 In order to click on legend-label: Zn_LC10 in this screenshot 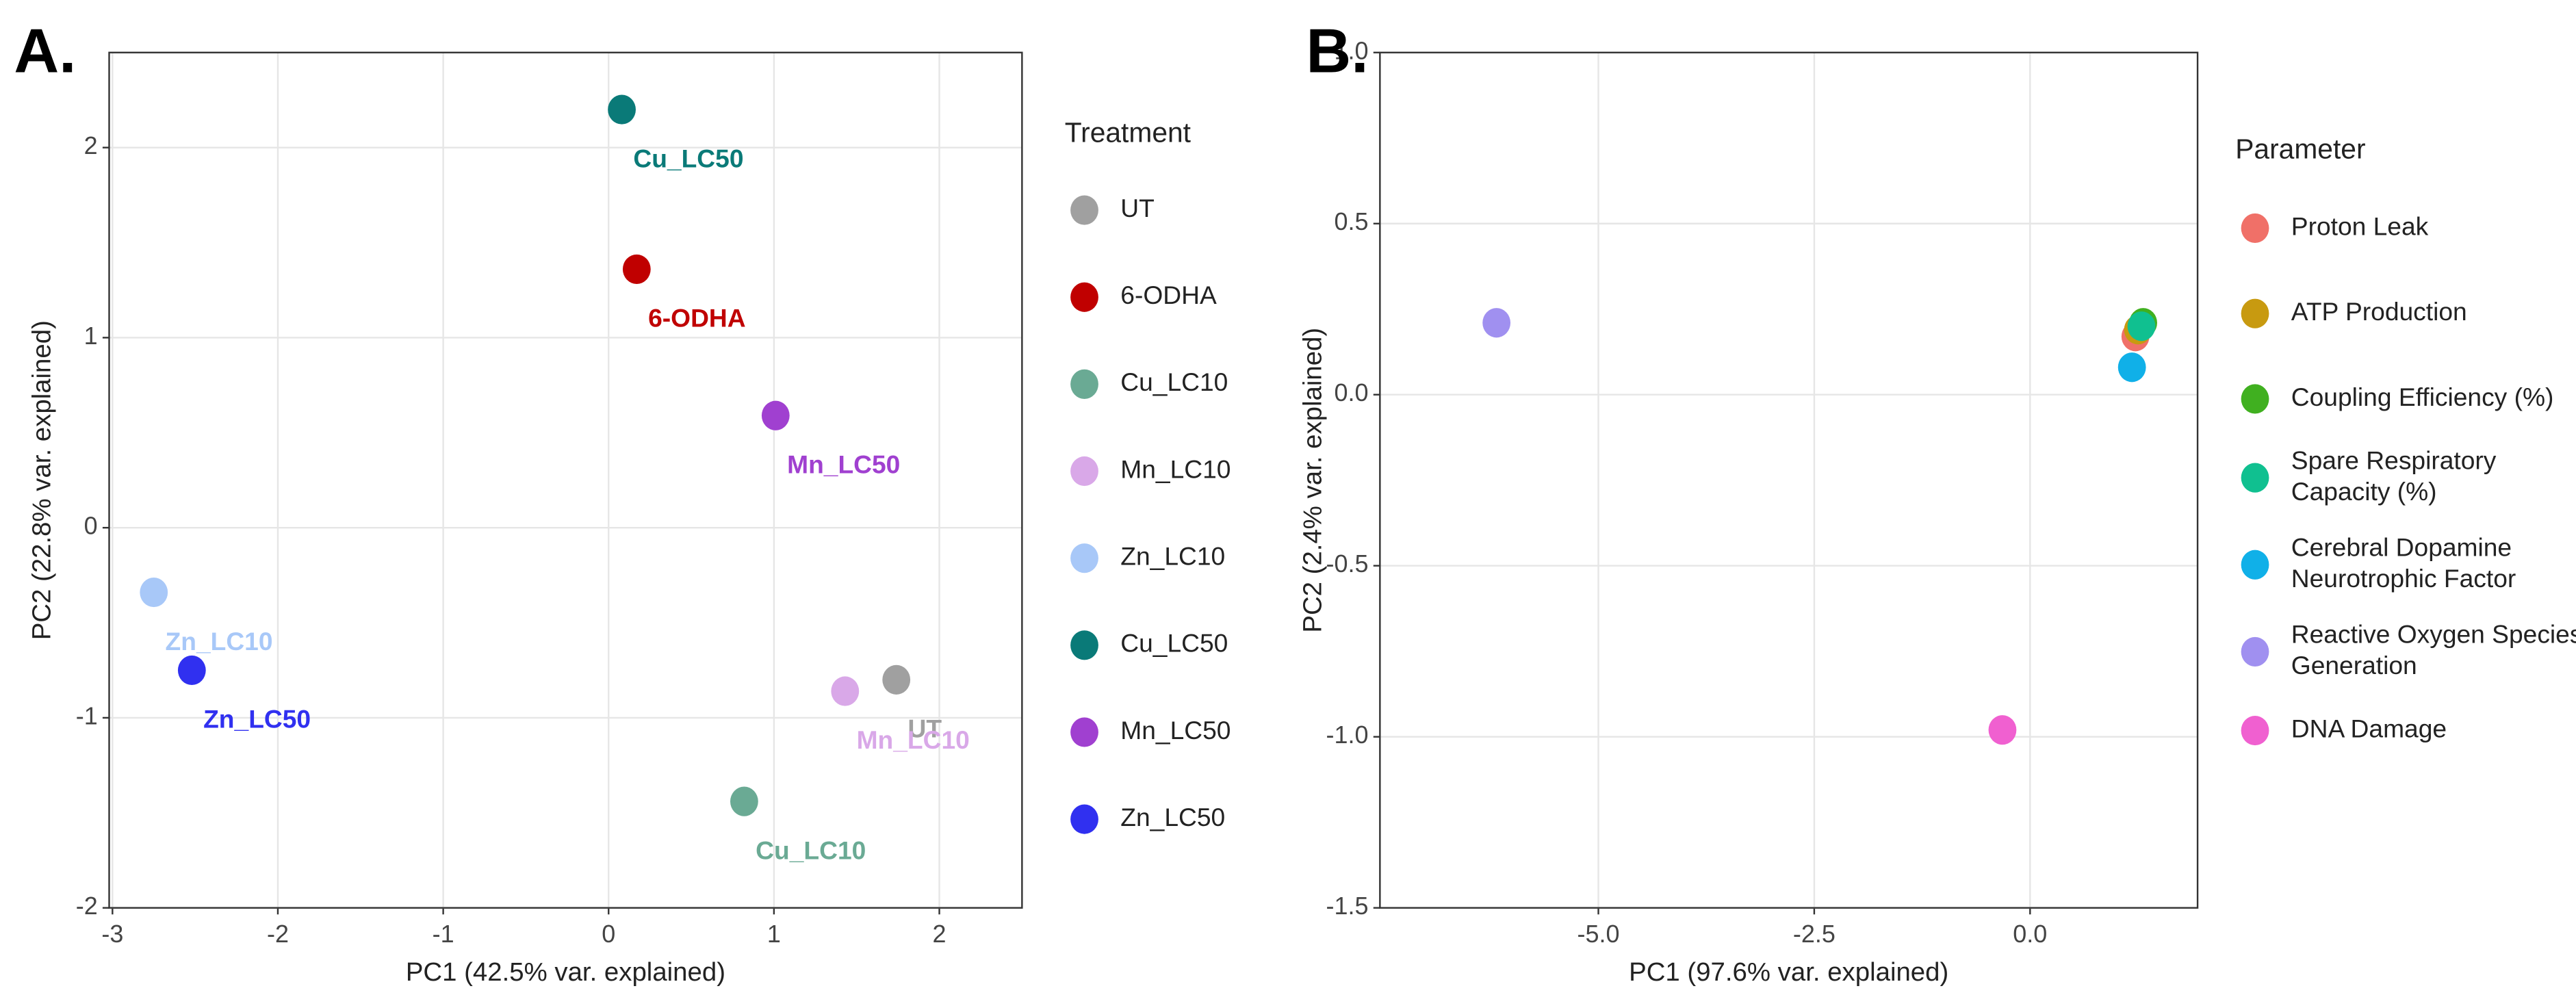, I will do `click(1172, 555)`.